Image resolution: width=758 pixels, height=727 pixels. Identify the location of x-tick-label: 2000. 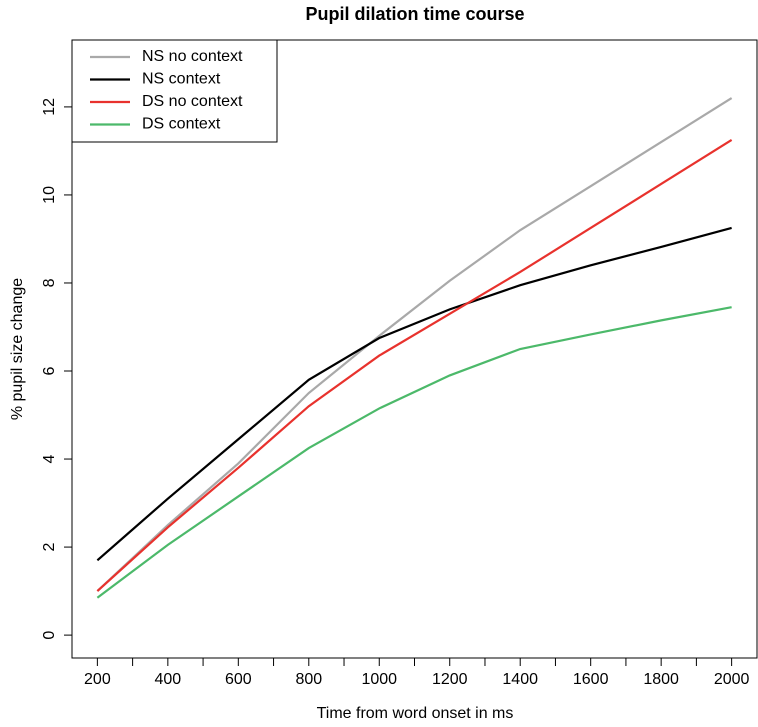
(732, 679).